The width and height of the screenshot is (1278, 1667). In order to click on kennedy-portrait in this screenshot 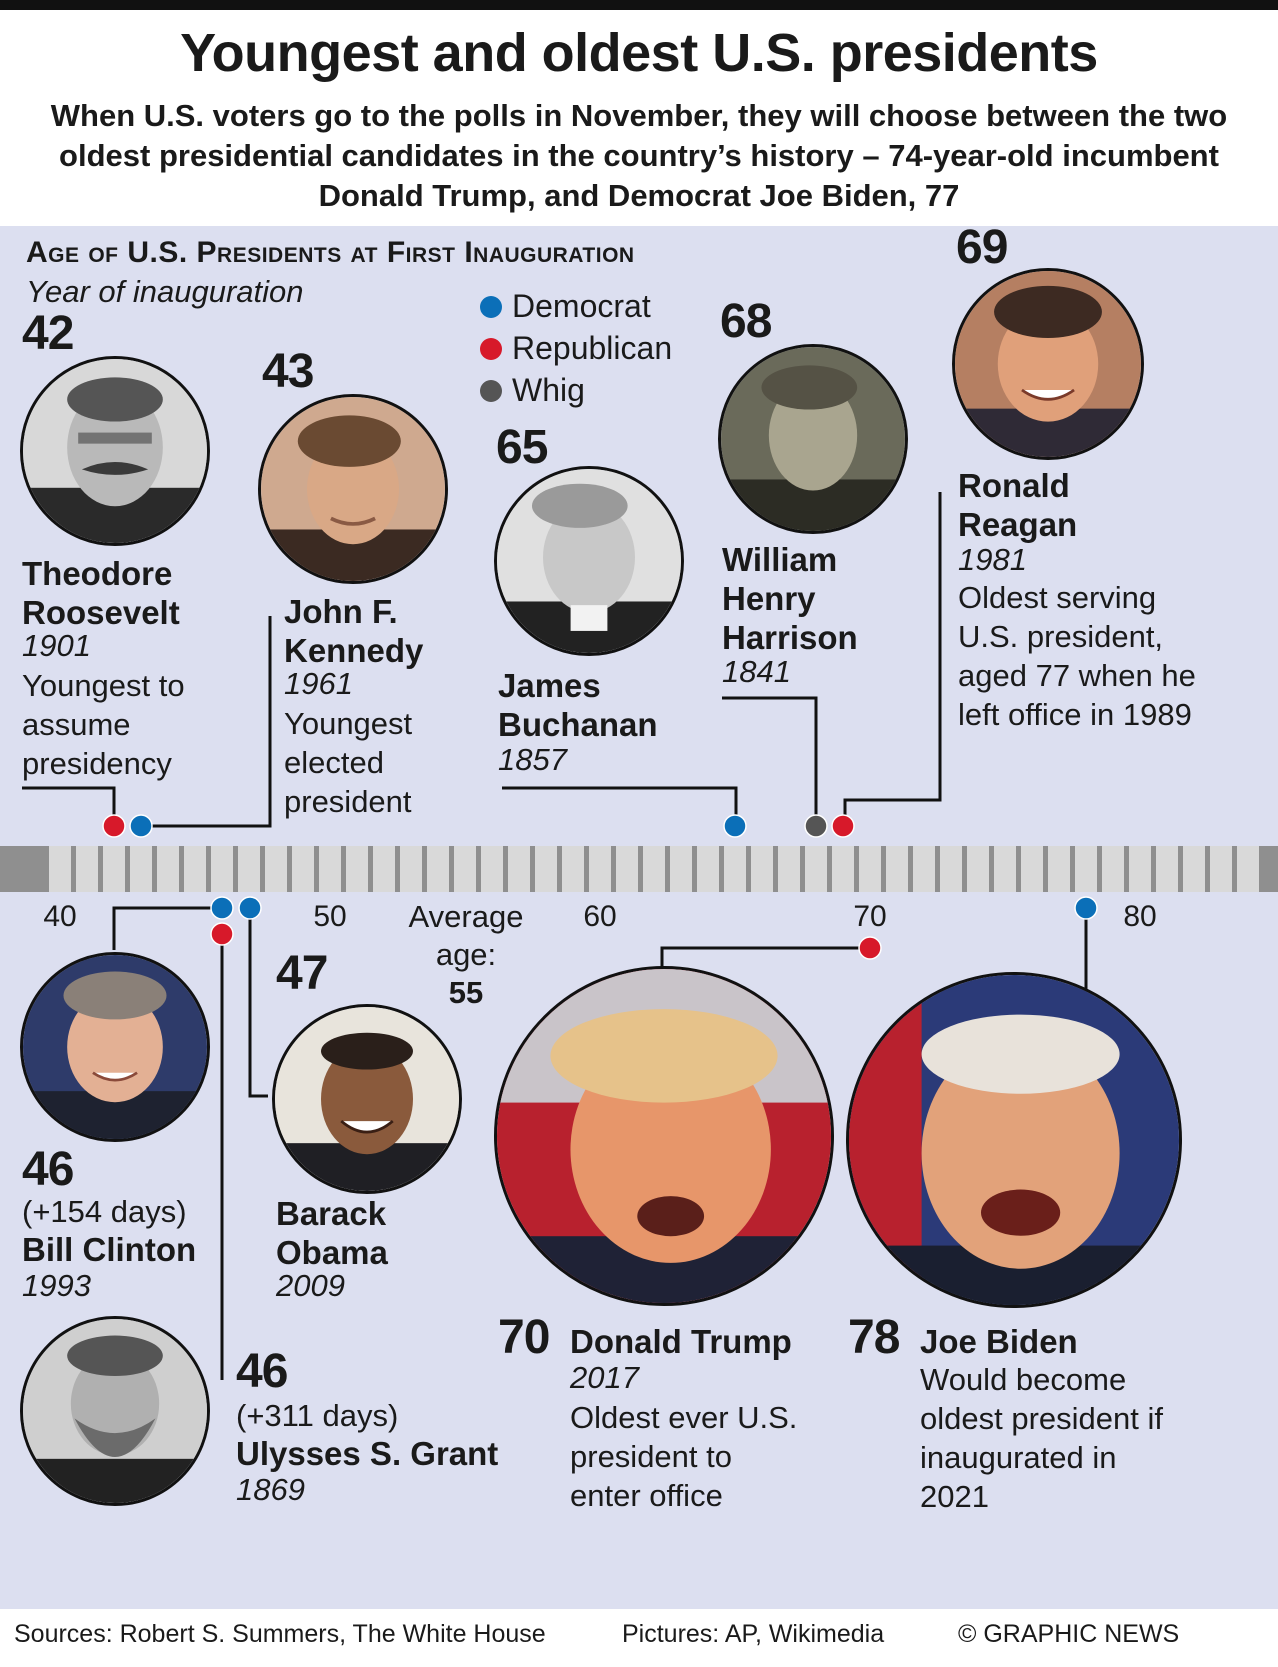, I will do `click(353, 489)`.